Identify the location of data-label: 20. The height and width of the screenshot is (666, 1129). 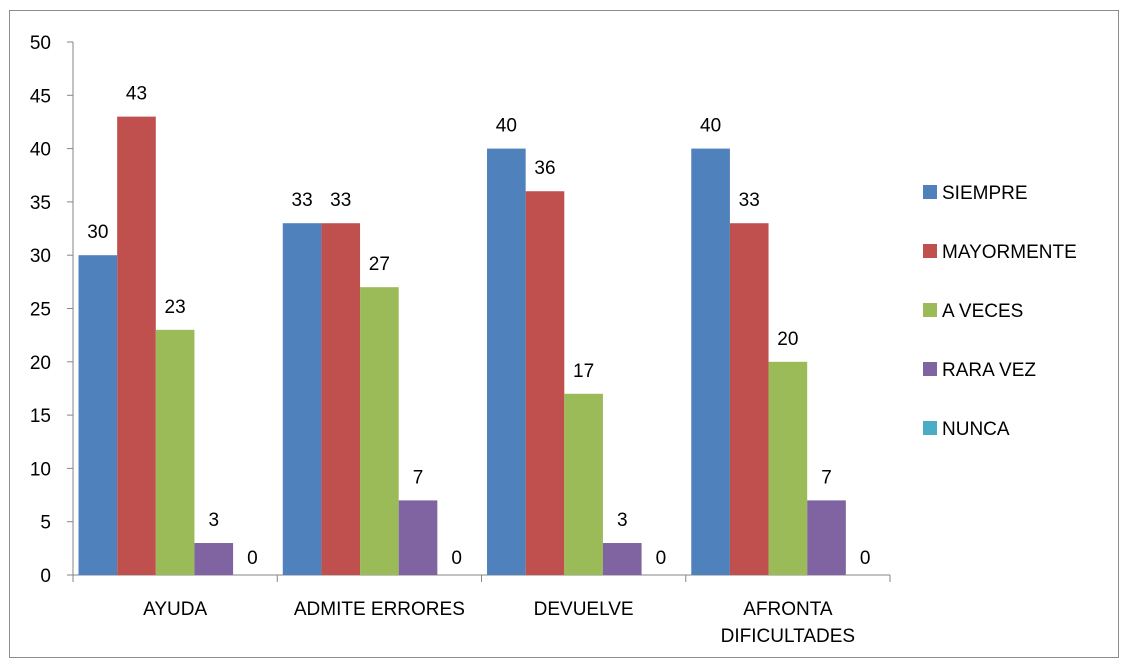
(787, 339).